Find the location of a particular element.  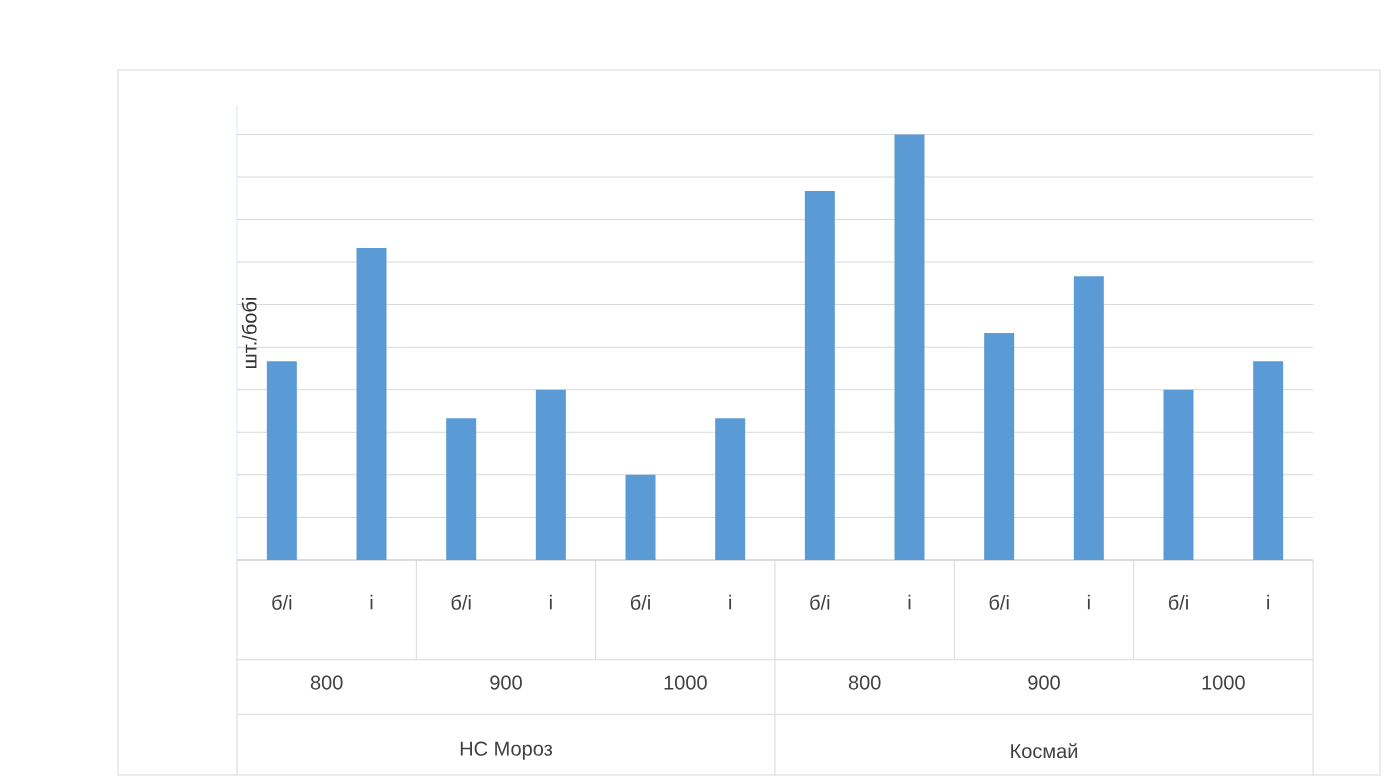

text: Космай is located at coordinates (1044, 751).